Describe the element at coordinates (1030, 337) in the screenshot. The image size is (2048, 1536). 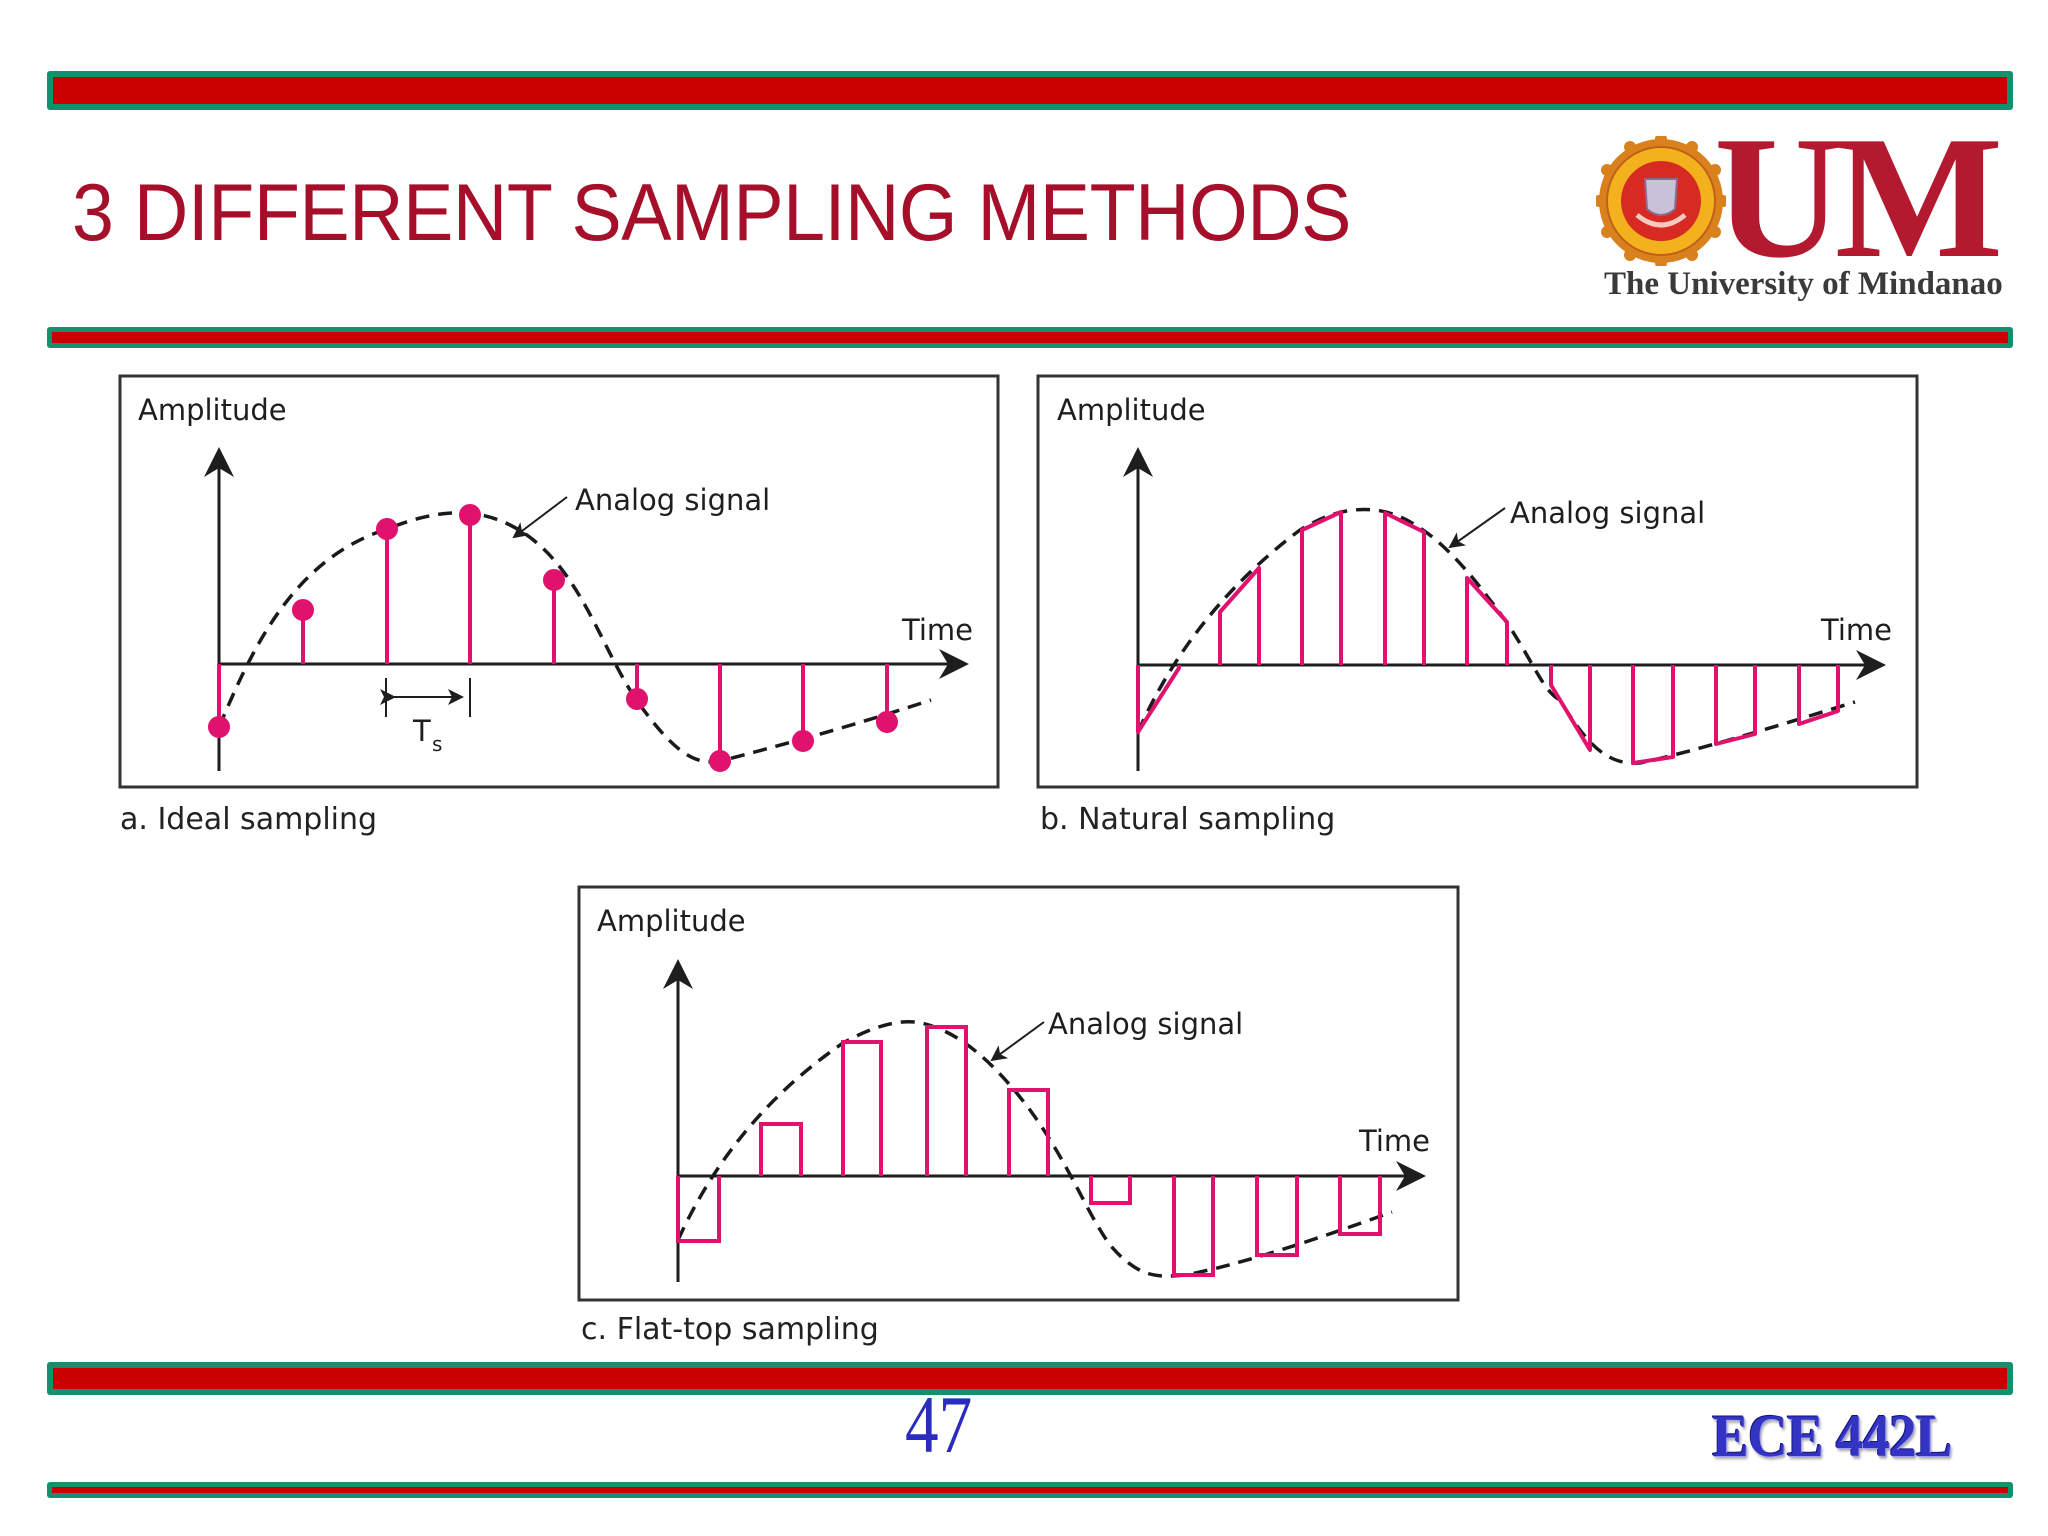
I see `title-divider-bar` at that location.